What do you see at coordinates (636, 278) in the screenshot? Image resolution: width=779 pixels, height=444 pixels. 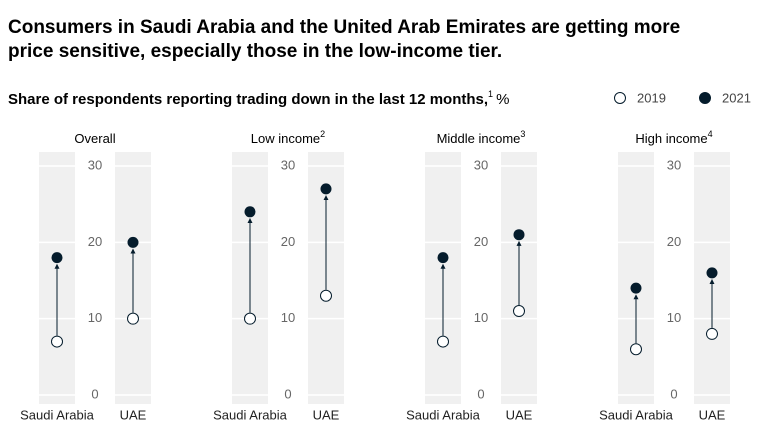 I see `column-bg` at bounding box center [636, 278].